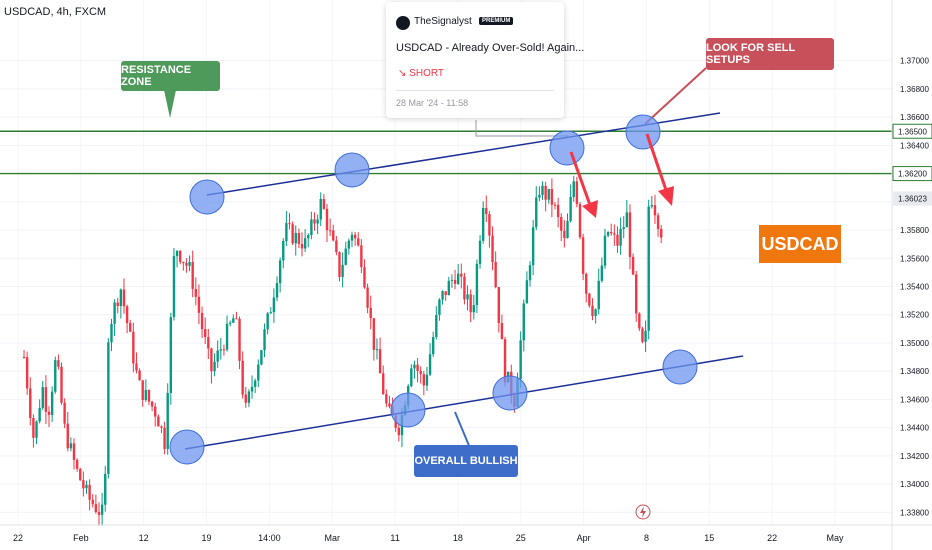 The width and height of the screenshot is (932, 550). Describe the element at coordinates (496, 21) in the screenshot. I see `premium-badge: PREMIUM` at that location.